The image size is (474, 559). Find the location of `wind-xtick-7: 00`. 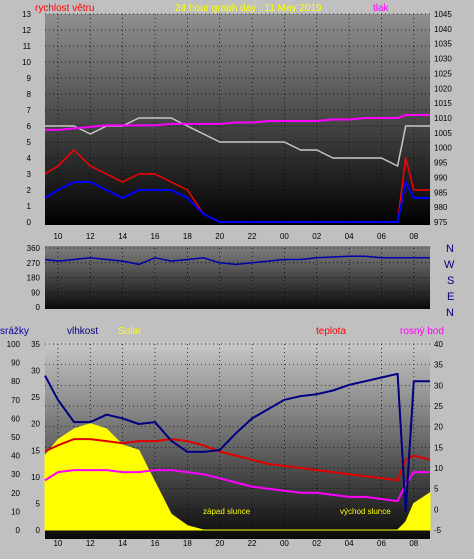

wind-xtick-7: 00 is located at coordinates (284, 236).